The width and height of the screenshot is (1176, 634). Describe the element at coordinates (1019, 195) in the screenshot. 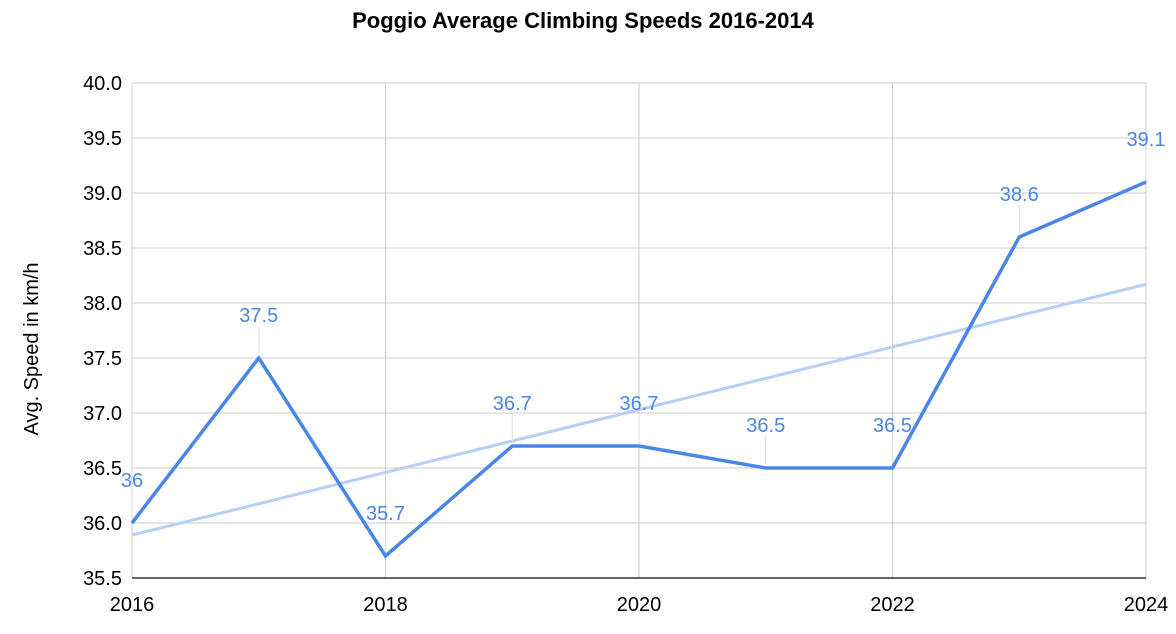

I see `data-label: 38.6` at that location.